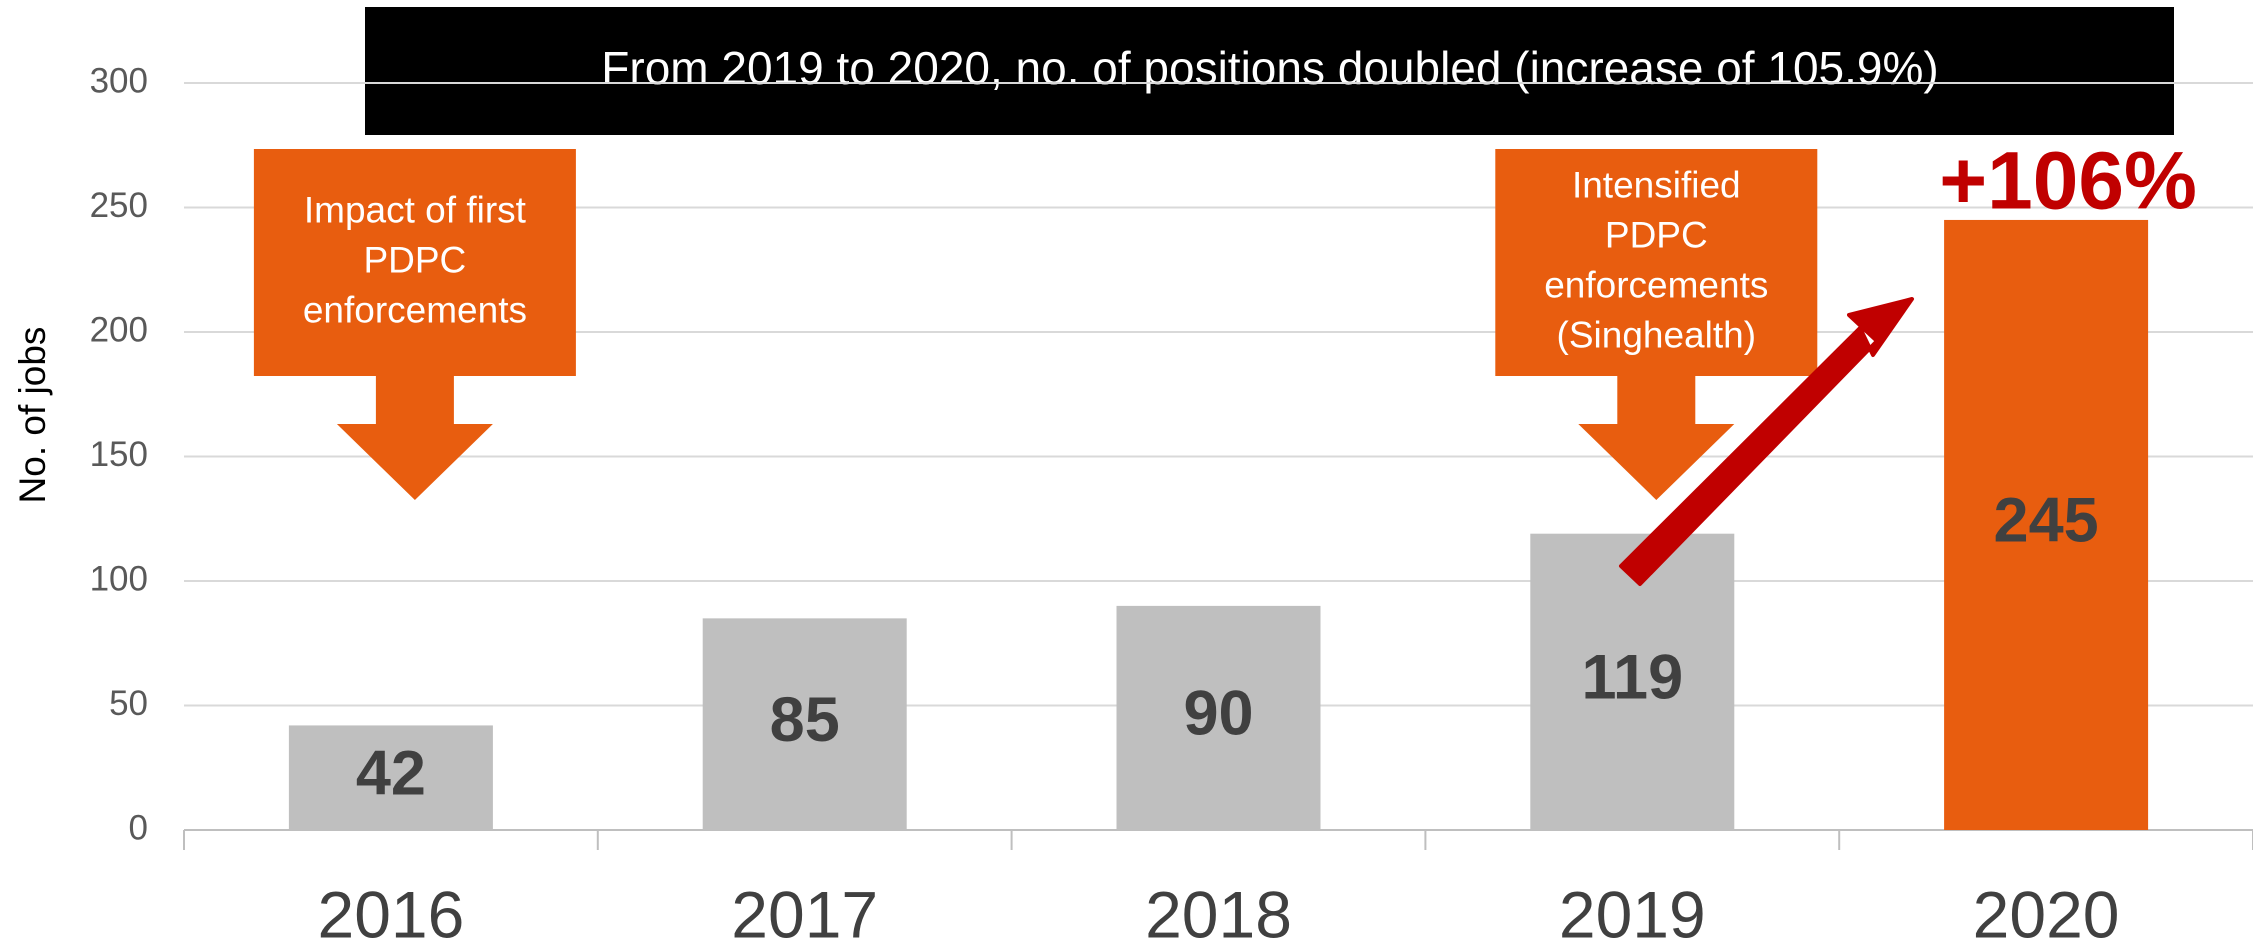 Image resolution: width=2253 pixels, height=952 pixels. I want to click on title-banner, so click(1269, 71).